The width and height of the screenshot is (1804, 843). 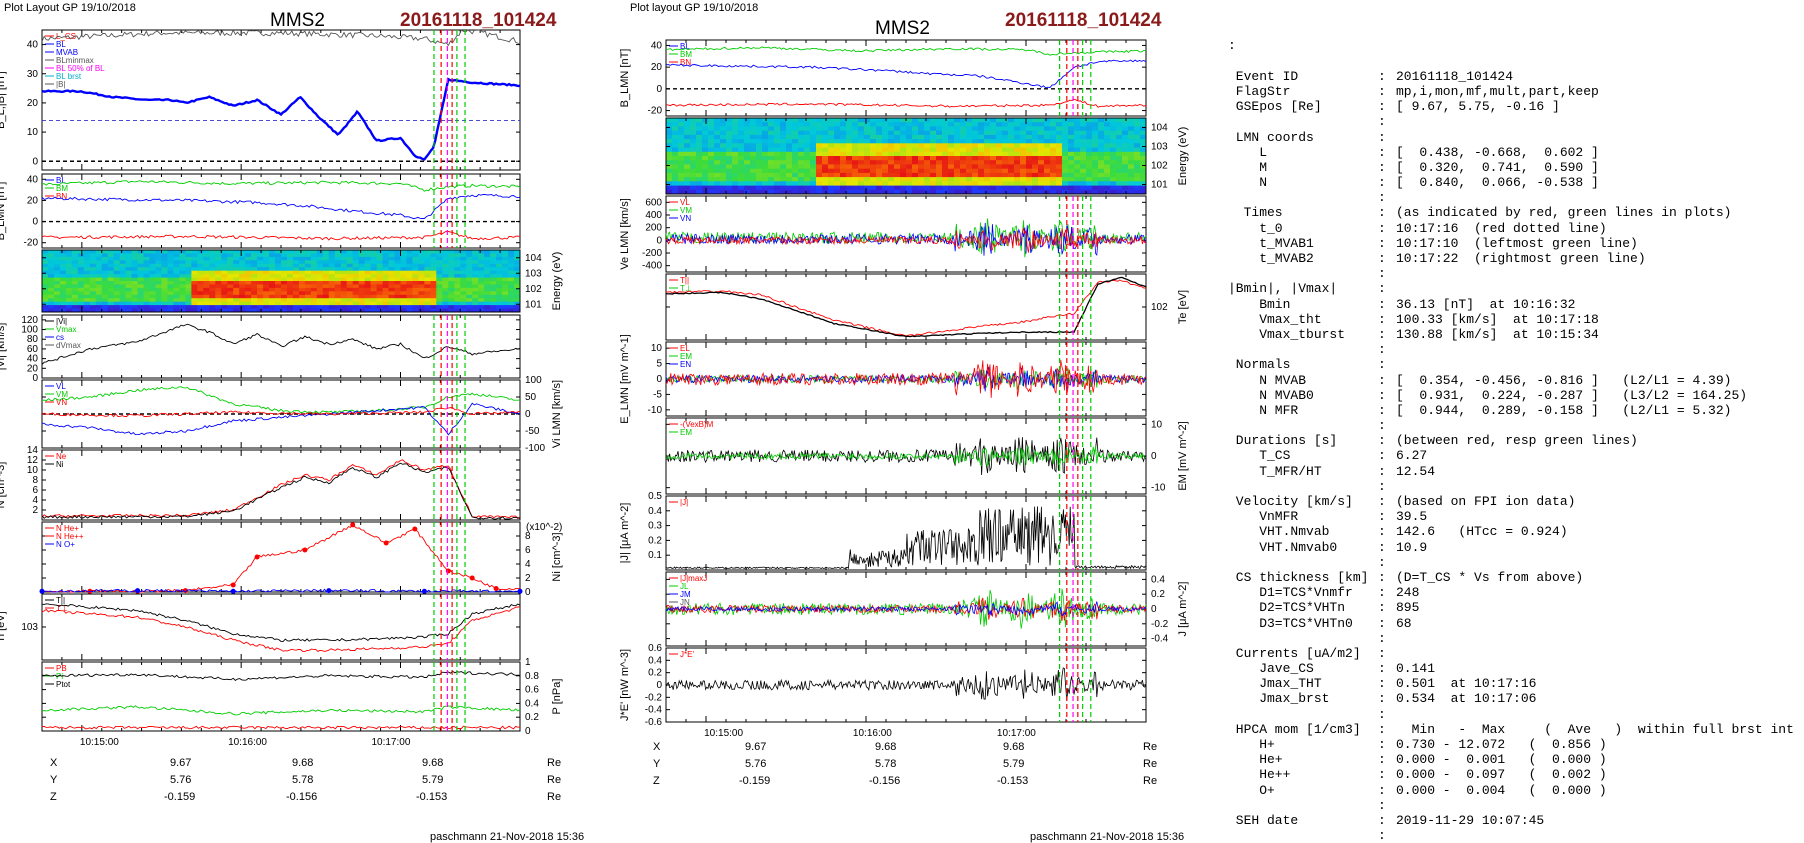 What do you see at coordinates (1290, 623) in the screenshot?
I see `info-key: D3=TCS*VHTn0` at bounding box center [1290, 623].